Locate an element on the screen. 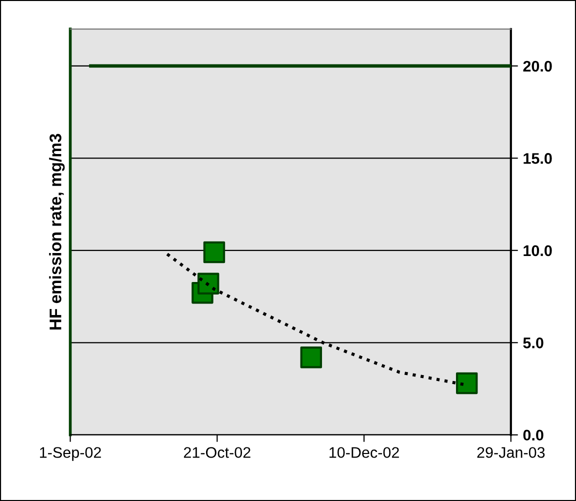 The image size is (576, 501). y-tick-label: 10.0 is located at coordinates (538, 250).